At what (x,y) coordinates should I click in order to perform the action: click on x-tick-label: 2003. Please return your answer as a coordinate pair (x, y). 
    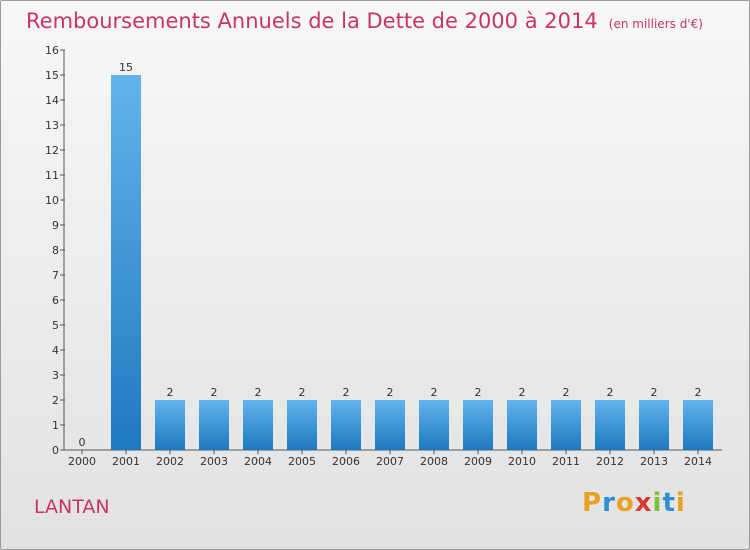
    Looking at the image, I should click on (214, 461).